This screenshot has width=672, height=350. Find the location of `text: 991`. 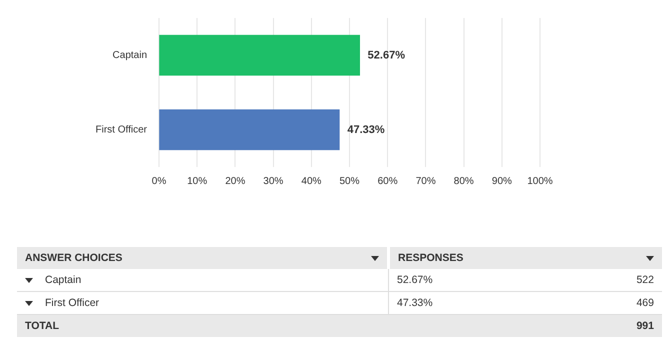

text: 991 is located at coordinates (525, 325).